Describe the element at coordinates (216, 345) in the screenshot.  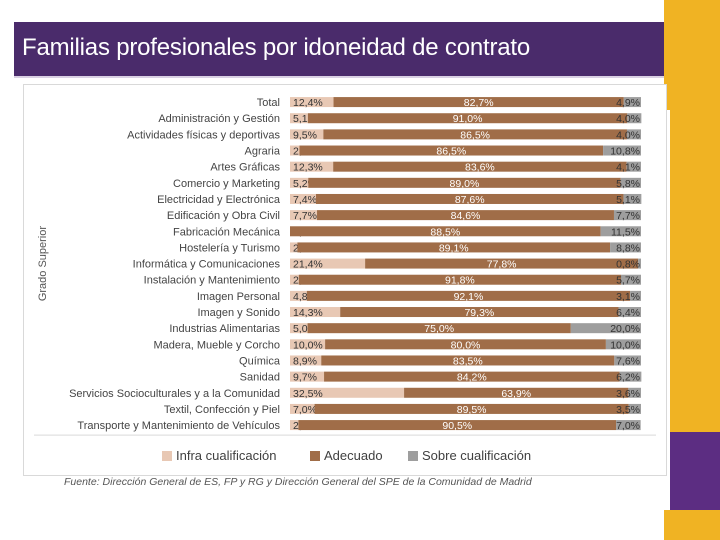
I see `category-label: Madera, Mueble y Corcho` at that location.